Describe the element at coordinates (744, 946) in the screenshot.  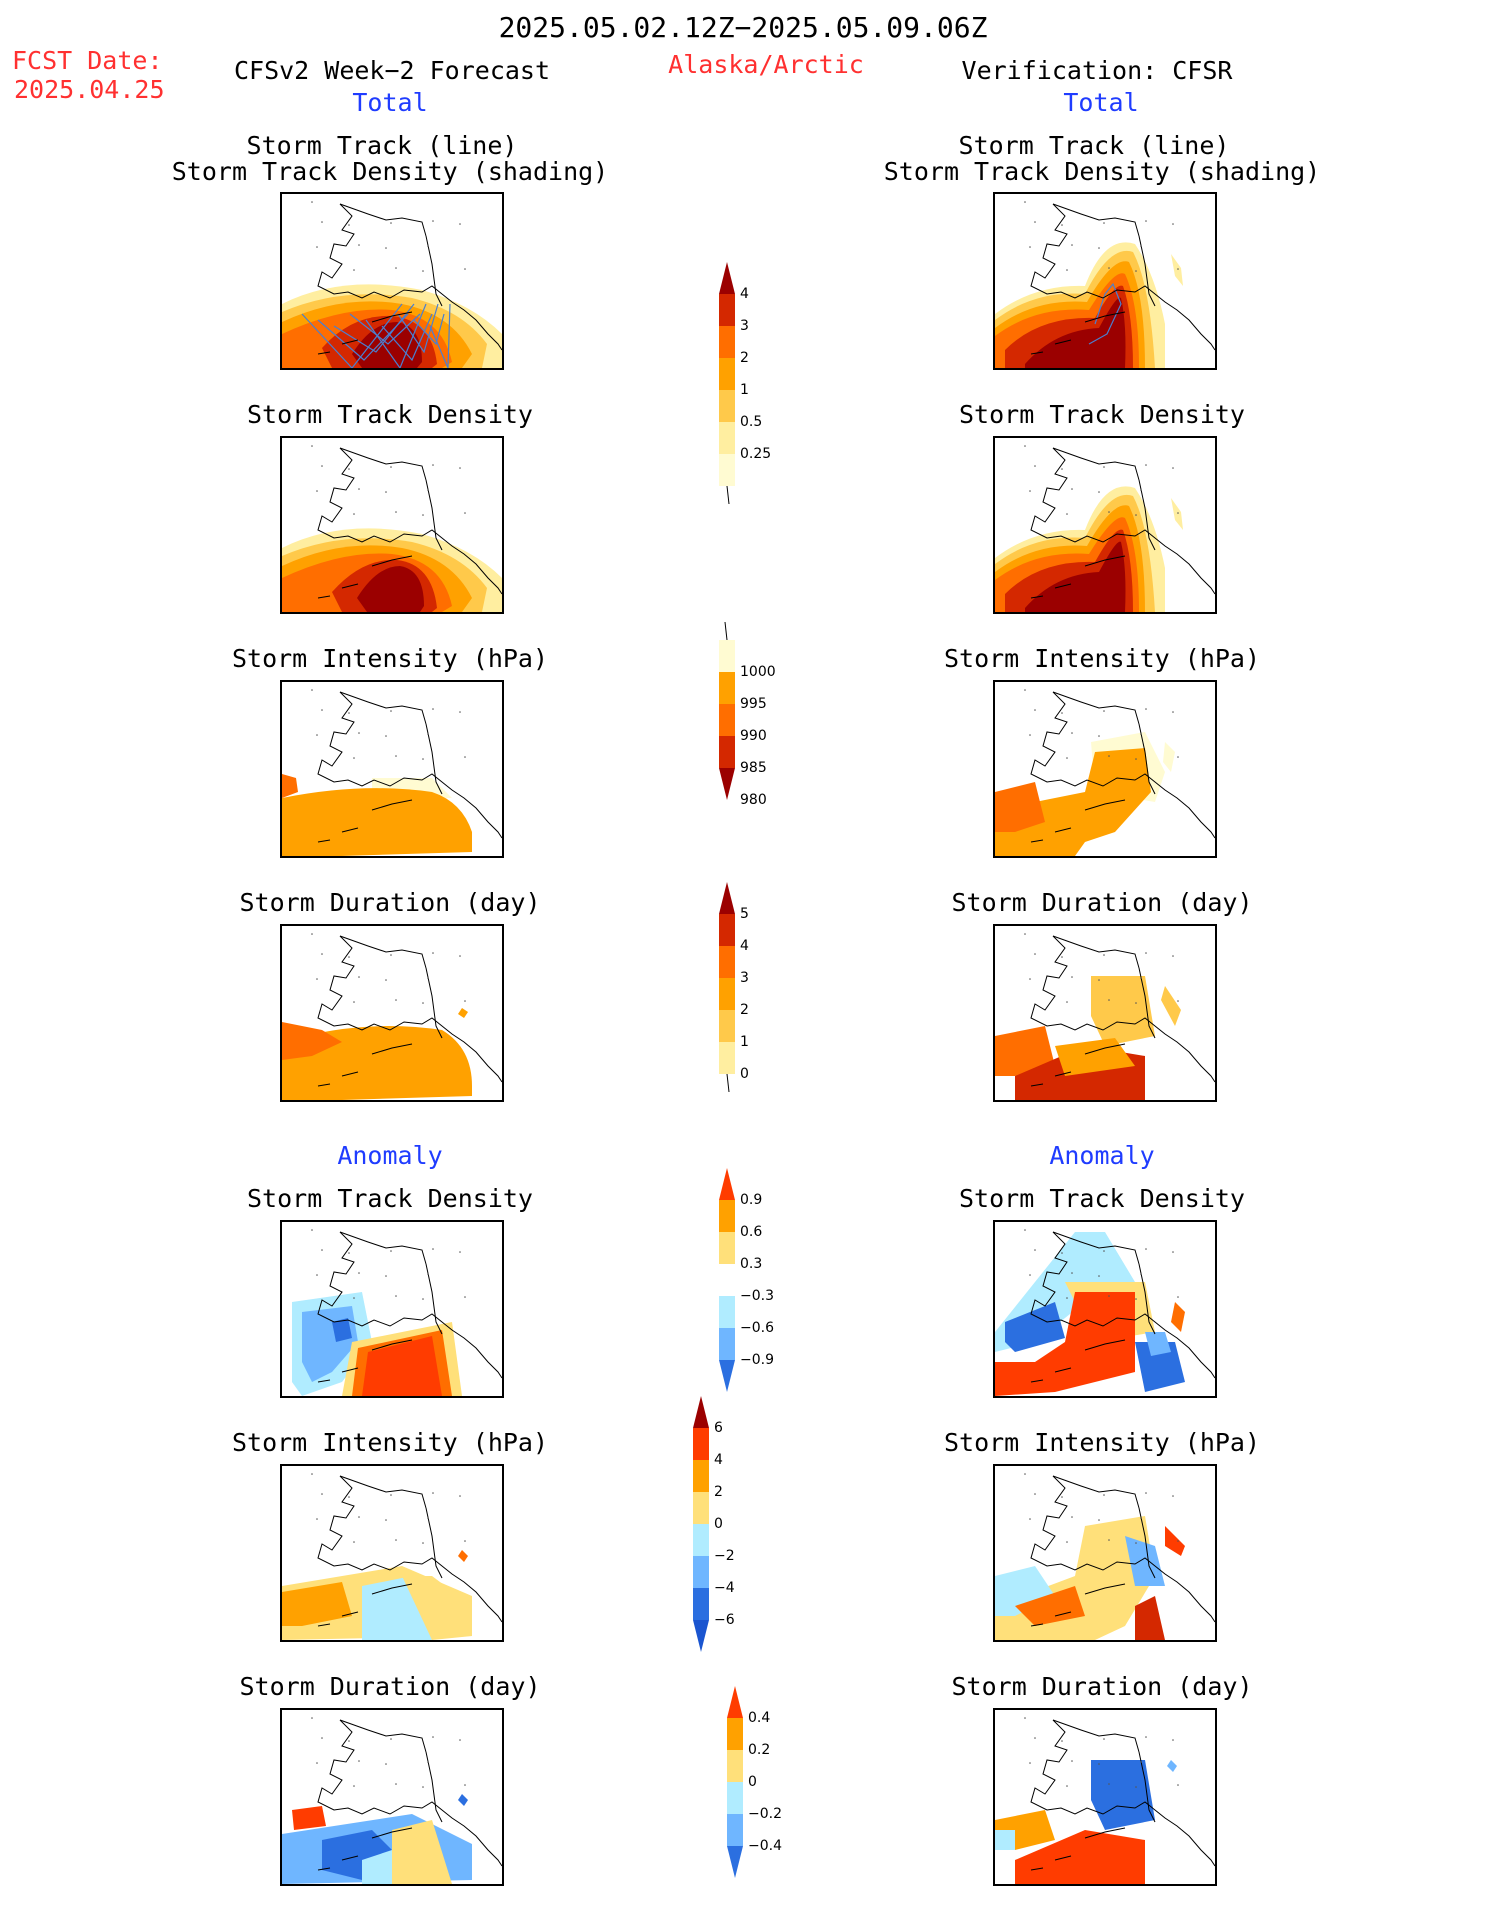
I see `colorbar-tick-label: 4` at that location.